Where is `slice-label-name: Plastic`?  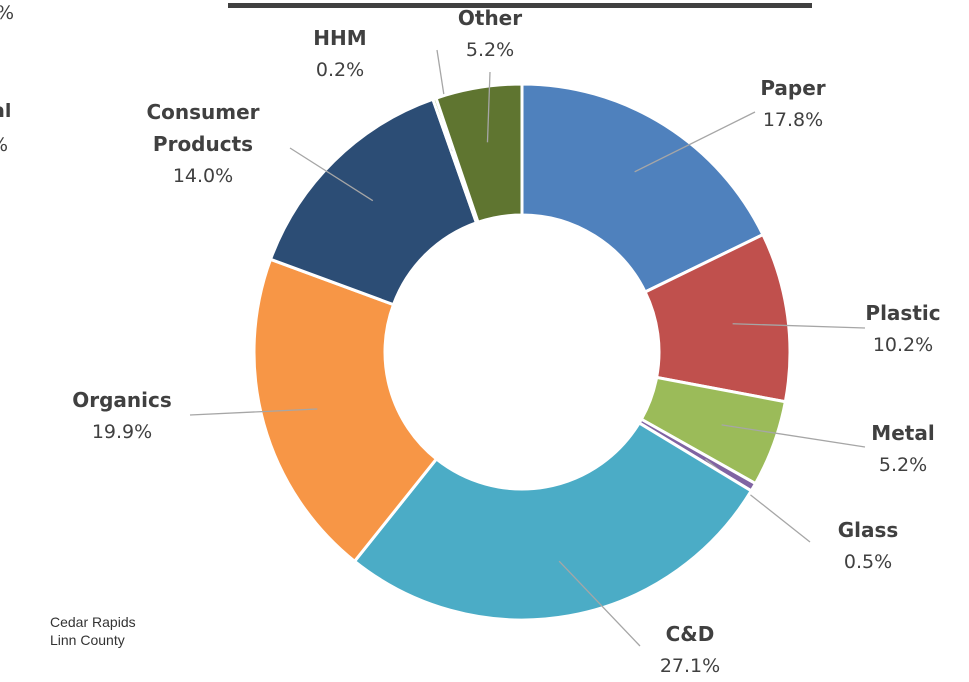 slice-label-name: Plastic is located at coordinates (903, 313).